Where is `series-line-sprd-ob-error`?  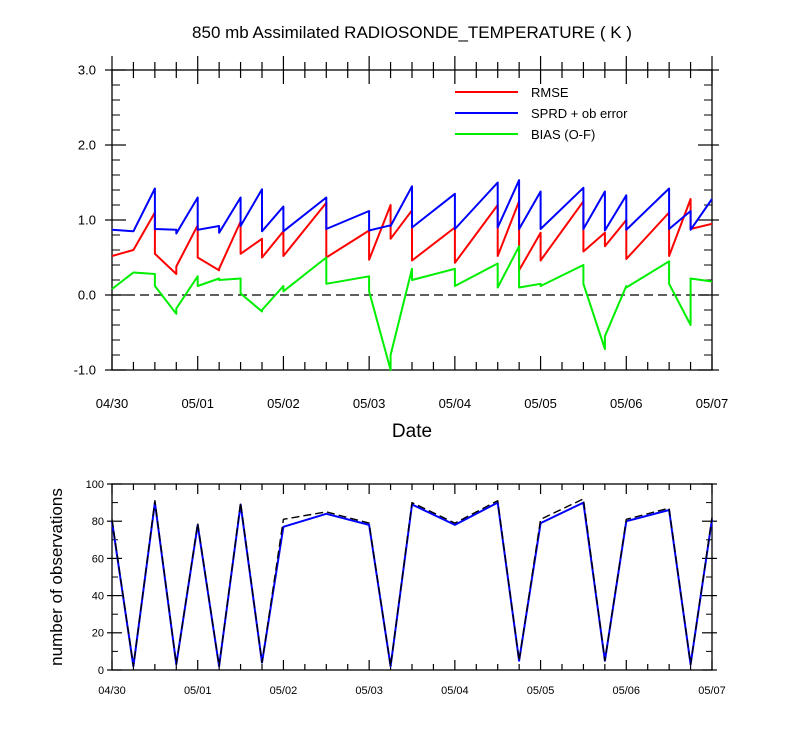
series-line-sprd-ob-error is located at coordinates (412, 207).